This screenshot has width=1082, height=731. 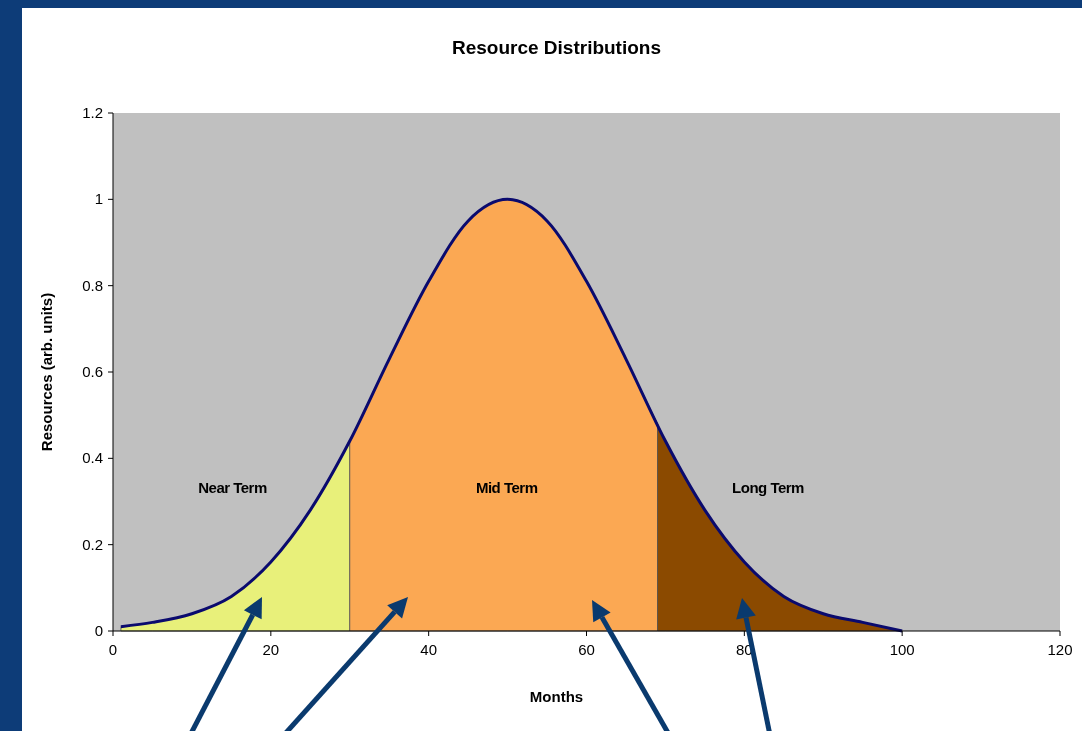 I want to click on x-tick-label: 60, so click(x=586, y=649).